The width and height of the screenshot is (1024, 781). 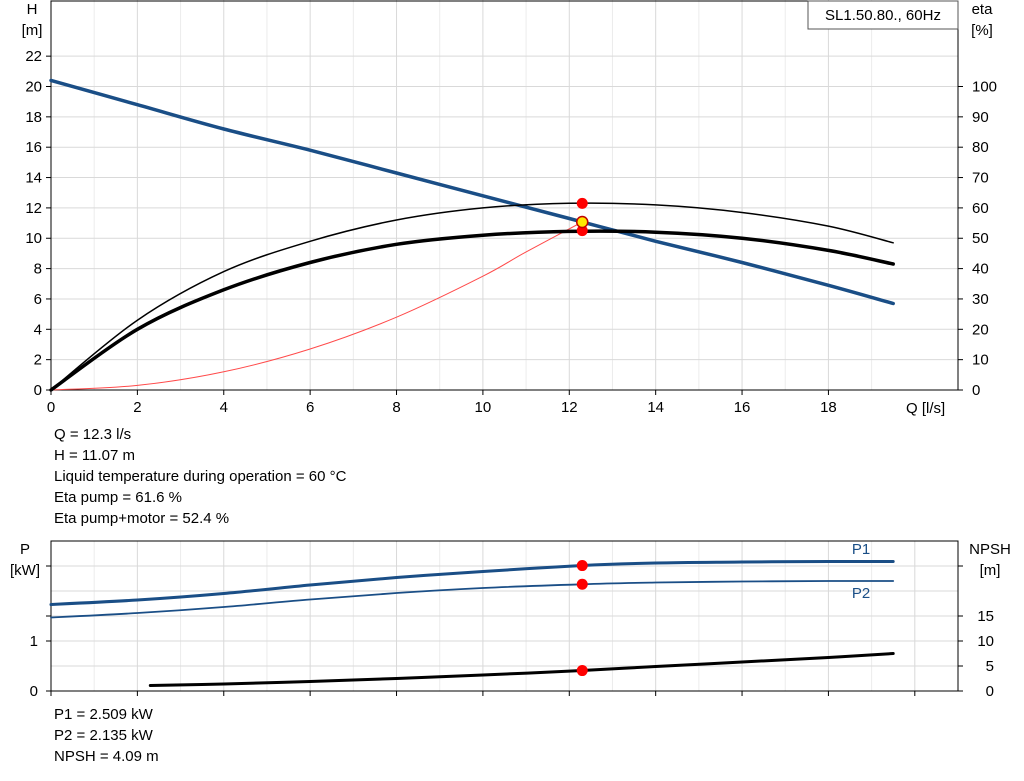 What do you see at coordinates (655, 407) in the screenshot?
I see `x-tick-label: 14` at bounding box center [655, 407].